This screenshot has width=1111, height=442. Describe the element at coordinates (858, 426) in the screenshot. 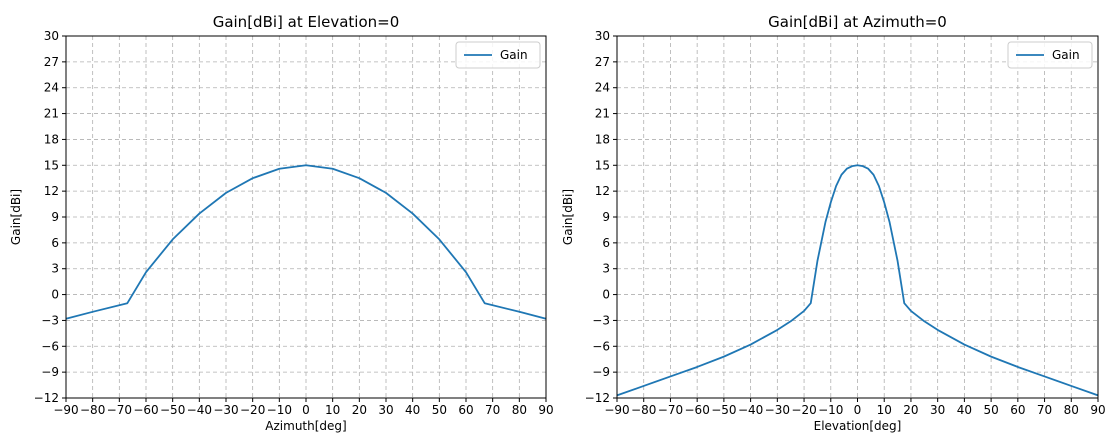

I see `x-axis-title: Elevation[deg]` at that location.